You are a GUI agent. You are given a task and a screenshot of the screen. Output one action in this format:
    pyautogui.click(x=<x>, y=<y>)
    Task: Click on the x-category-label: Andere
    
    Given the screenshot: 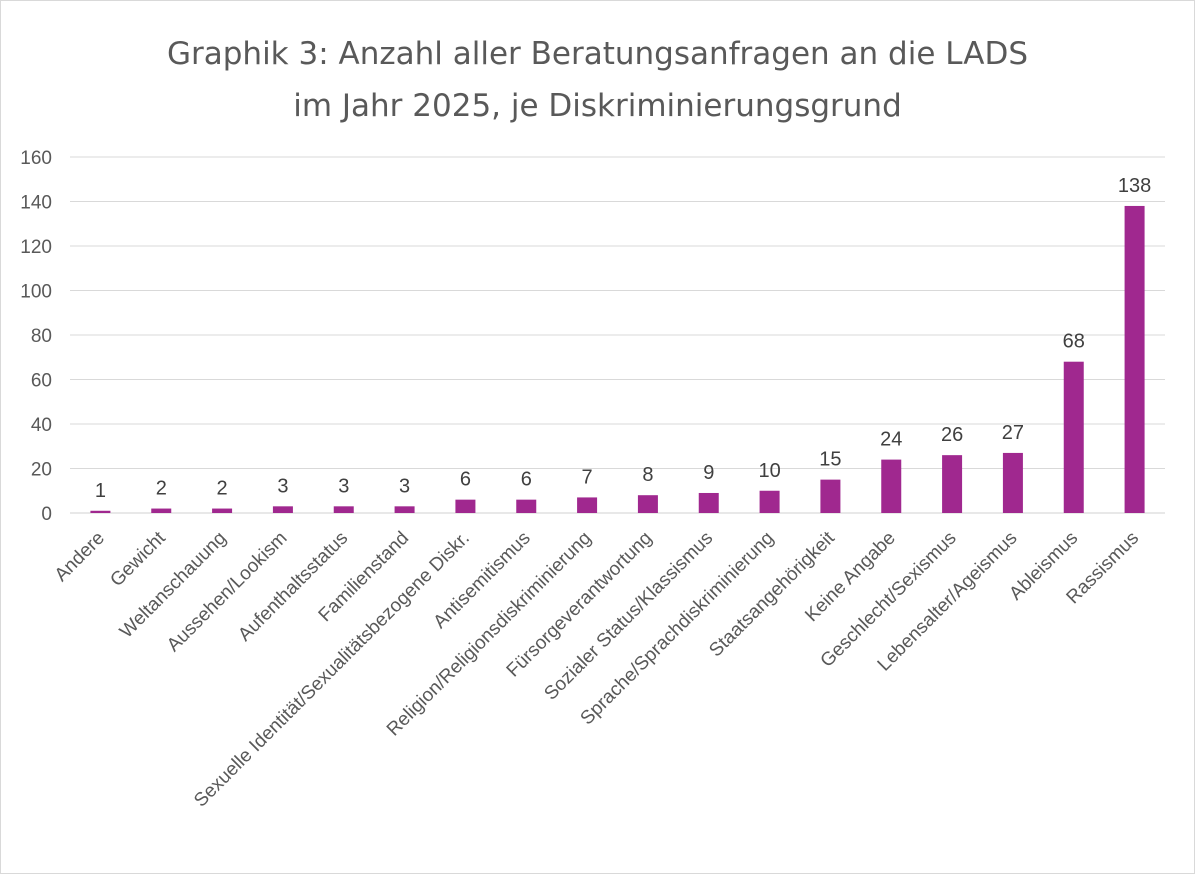 What is the action you would take?
    pyautogui.click(x=80, y=557)
    